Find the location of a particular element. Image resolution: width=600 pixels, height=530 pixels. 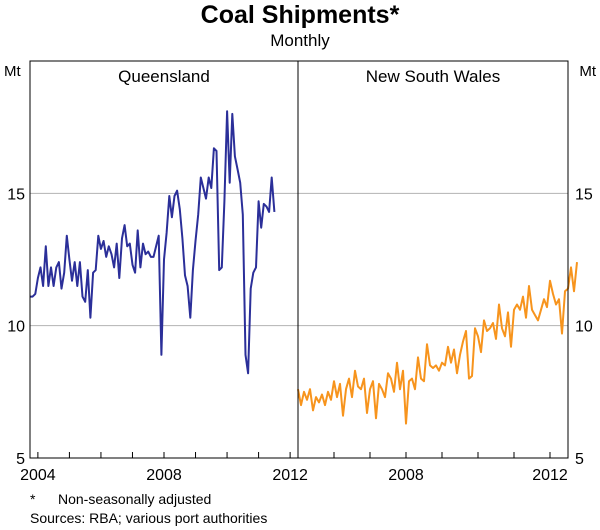

y-tick-right-15: 15 is located at coordinates (584, 194).